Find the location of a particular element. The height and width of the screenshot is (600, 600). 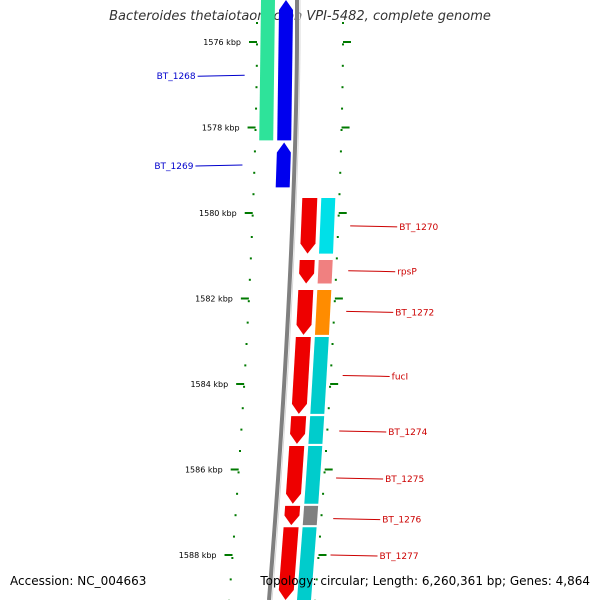

gene-label-BT_1275: BT_1275 is located at coordinates (404, 480).